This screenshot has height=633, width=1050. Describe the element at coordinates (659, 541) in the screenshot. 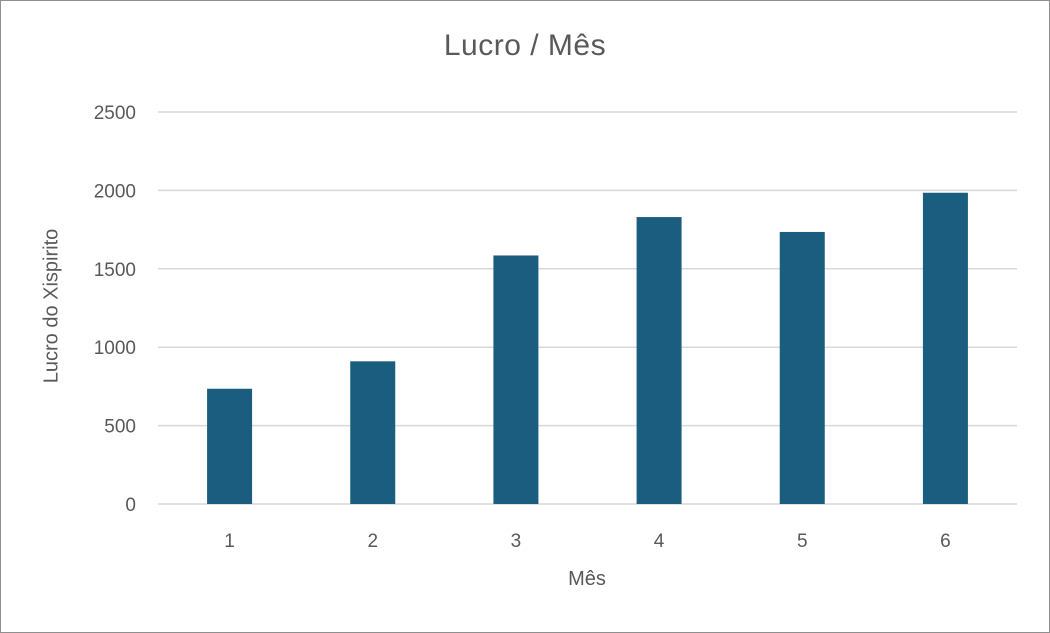

I see `x-tick-label: 4` at that location.